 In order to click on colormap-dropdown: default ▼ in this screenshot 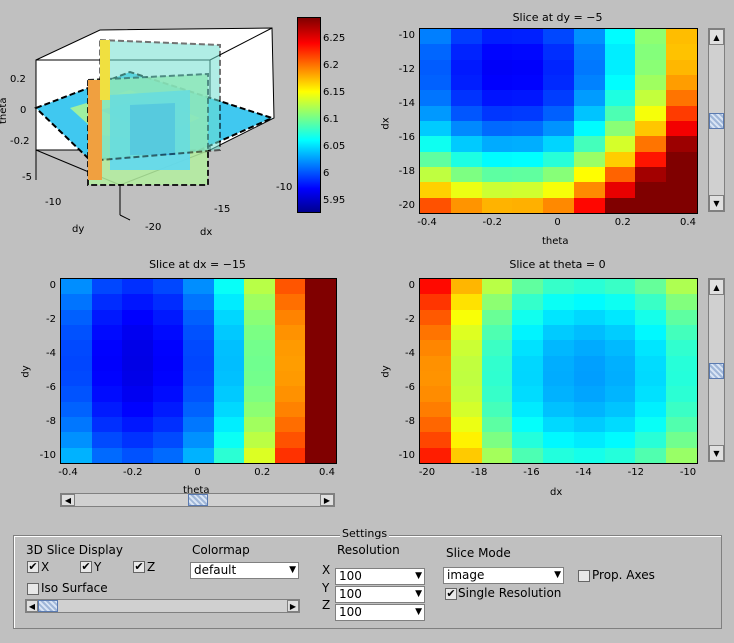, I will do `click(244, 570)`.